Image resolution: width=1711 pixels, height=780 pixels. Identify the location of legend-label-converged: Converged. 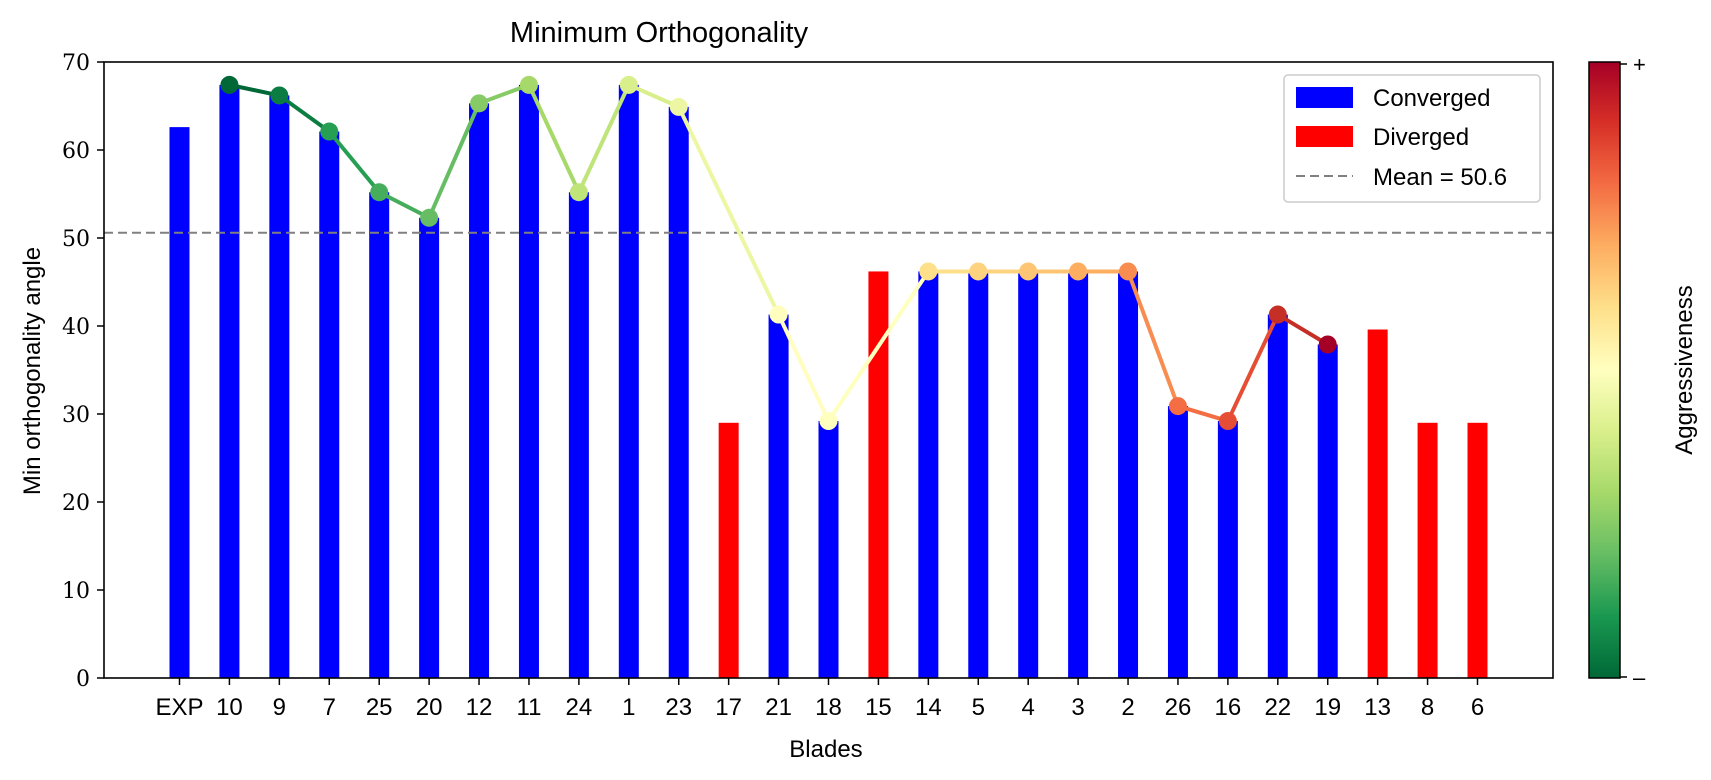
(1431, 98).